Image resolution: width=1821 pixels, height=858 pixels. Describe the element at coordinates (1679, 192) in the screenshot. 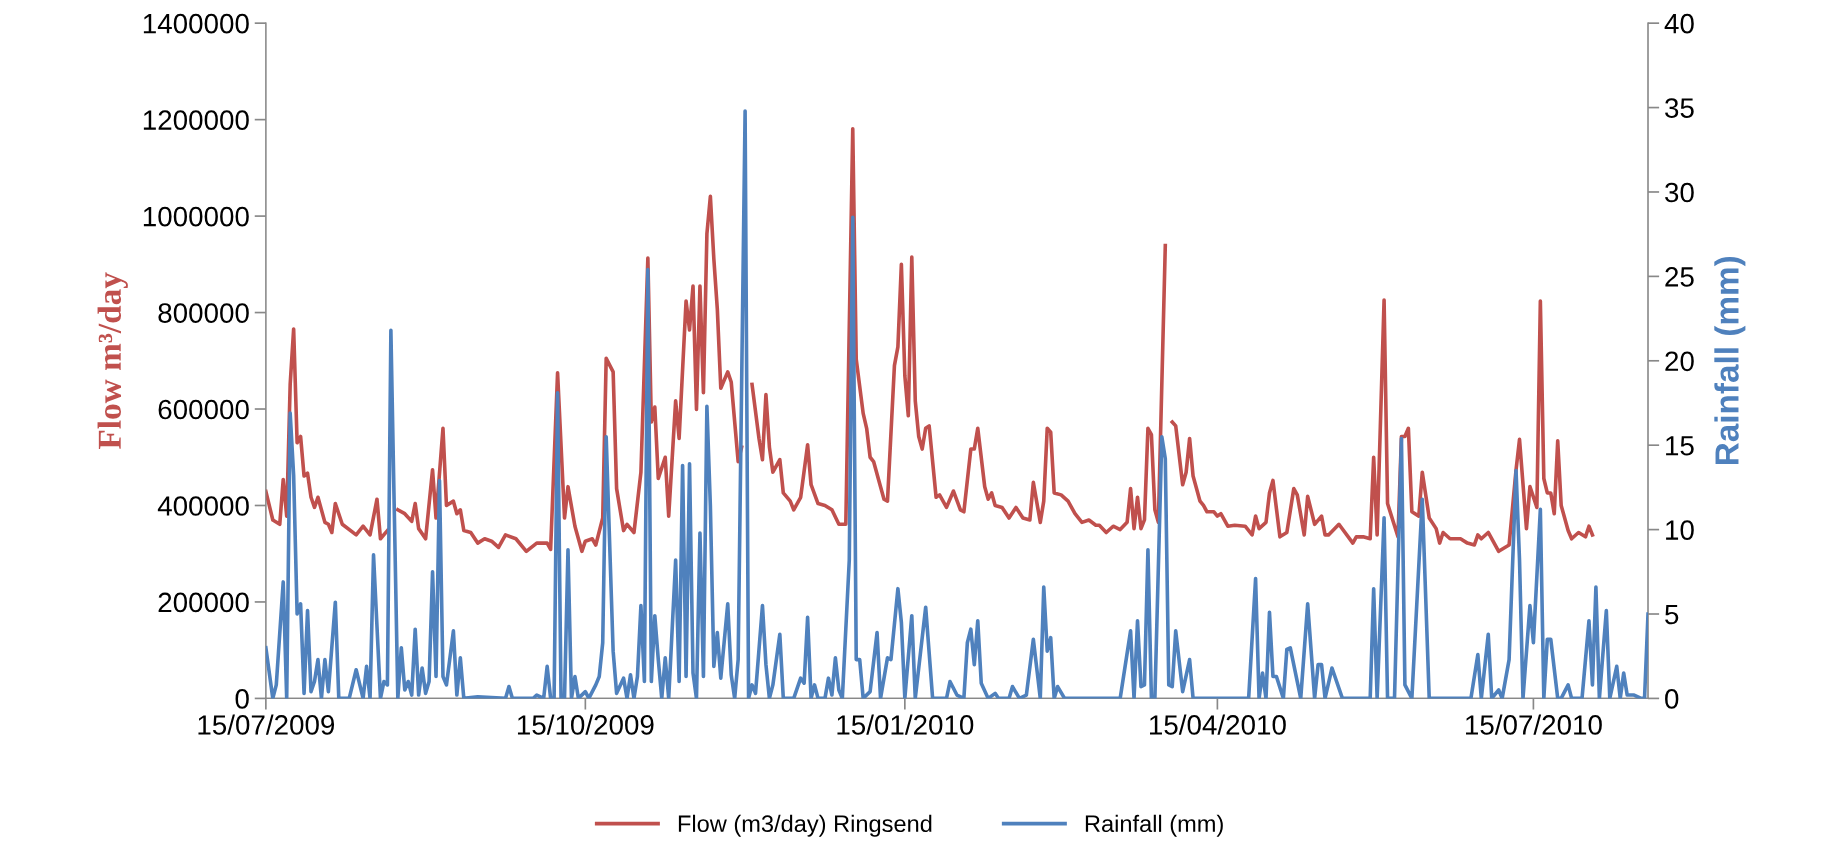

I see `y2-tick-label: 30` at that location.